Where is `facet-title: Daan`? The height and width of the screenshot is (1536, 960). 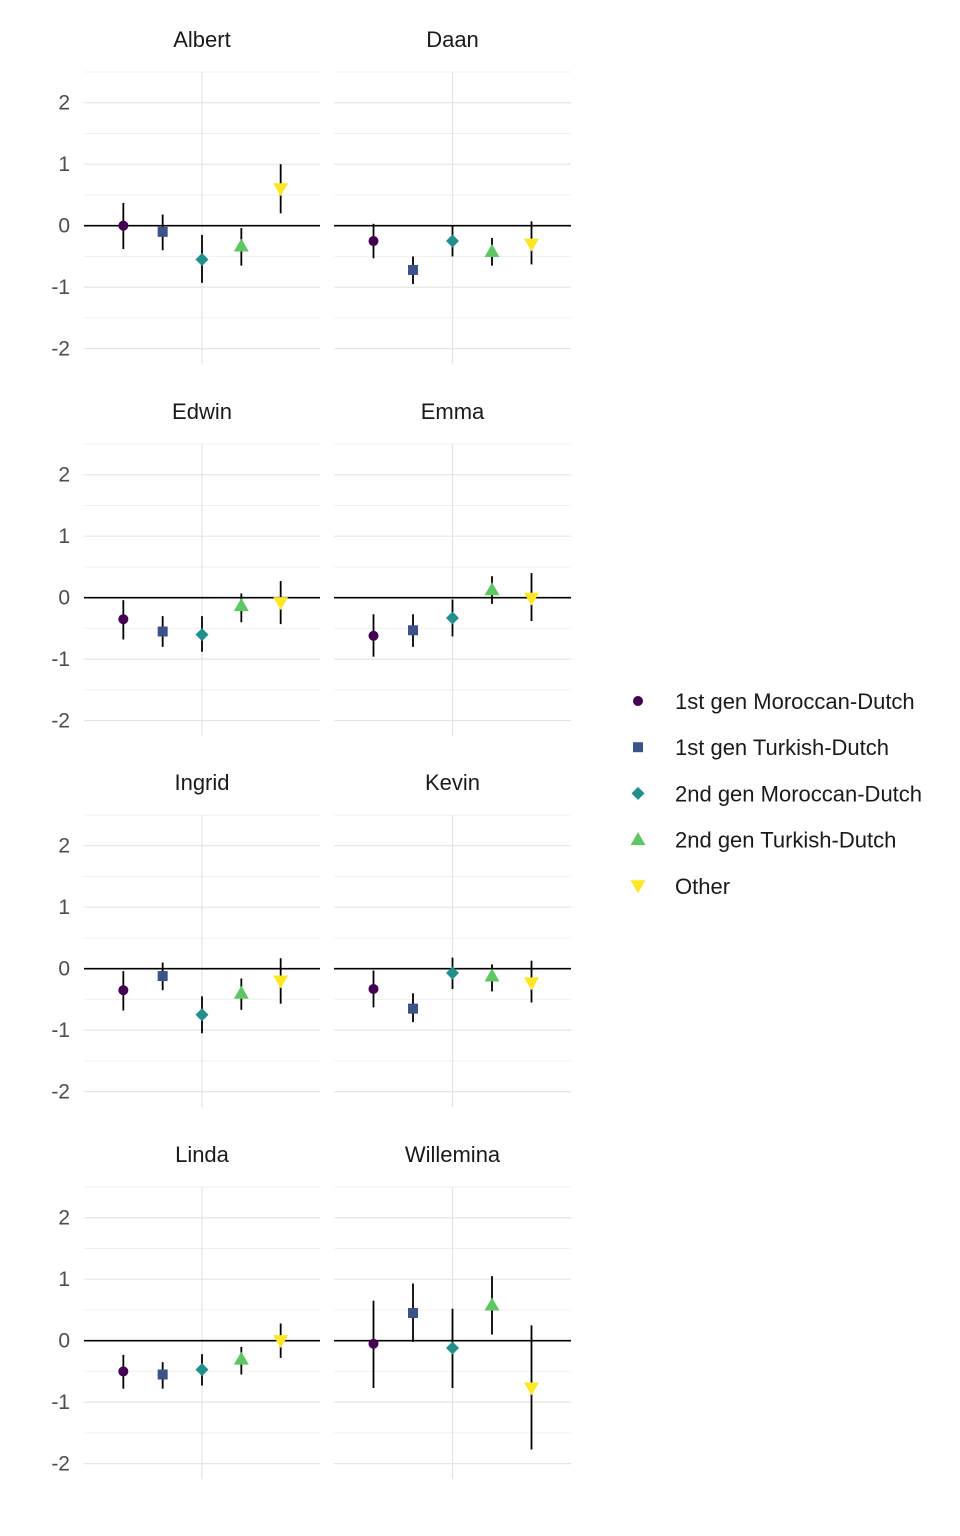
facet-title: Daan is located at coordinates (452, 39).